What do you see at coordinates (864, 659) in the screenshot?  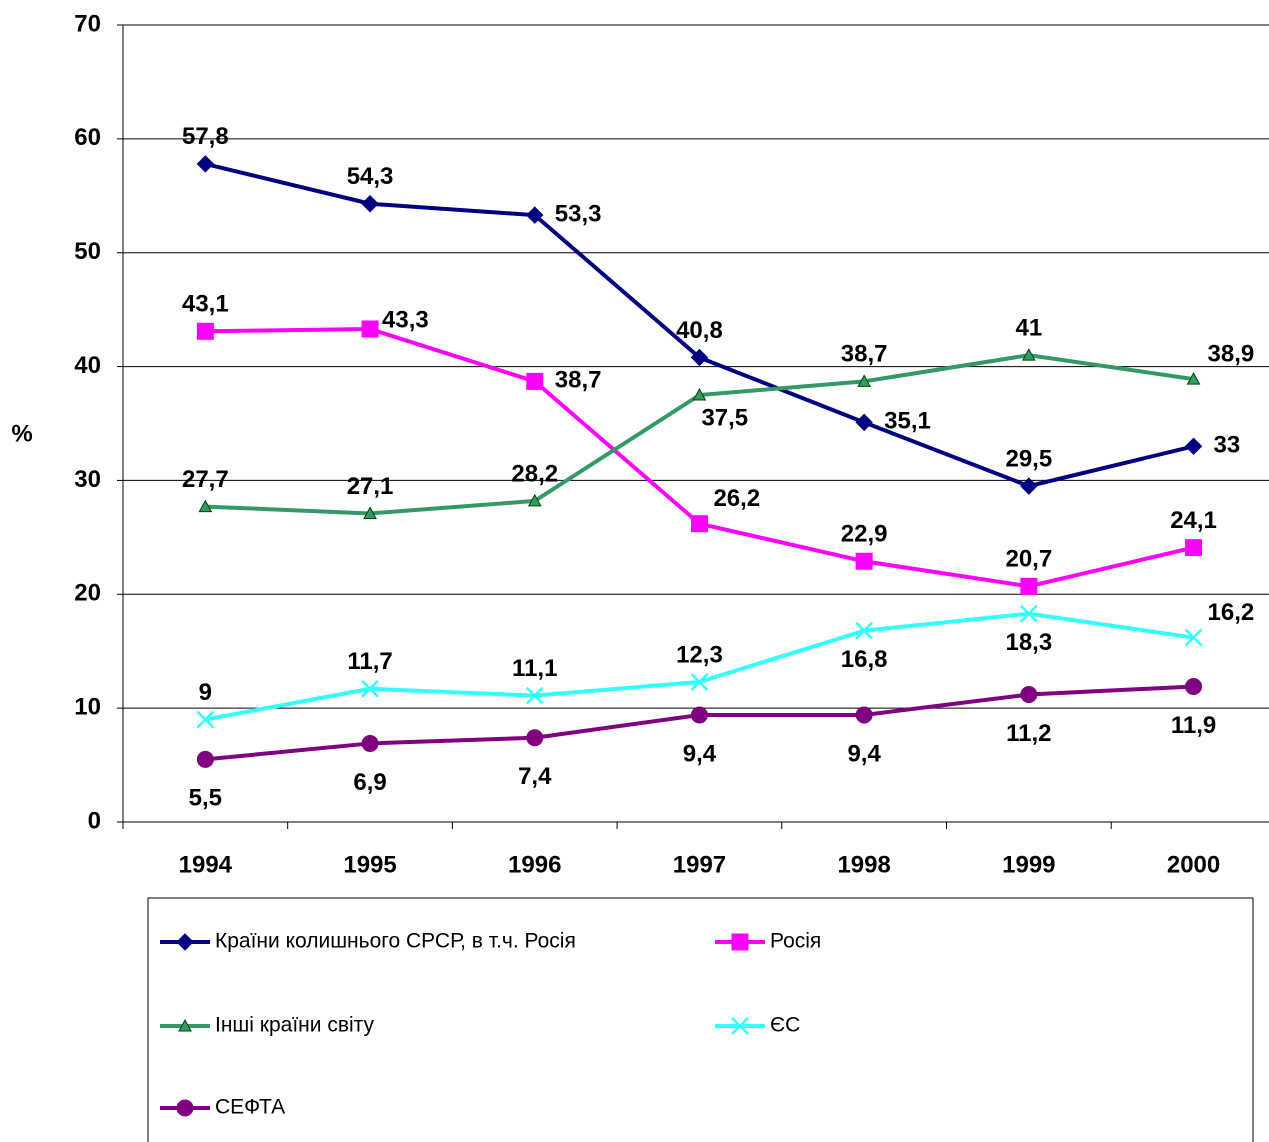 I see `data-label: 16,8` at bounding box center [864, 659].